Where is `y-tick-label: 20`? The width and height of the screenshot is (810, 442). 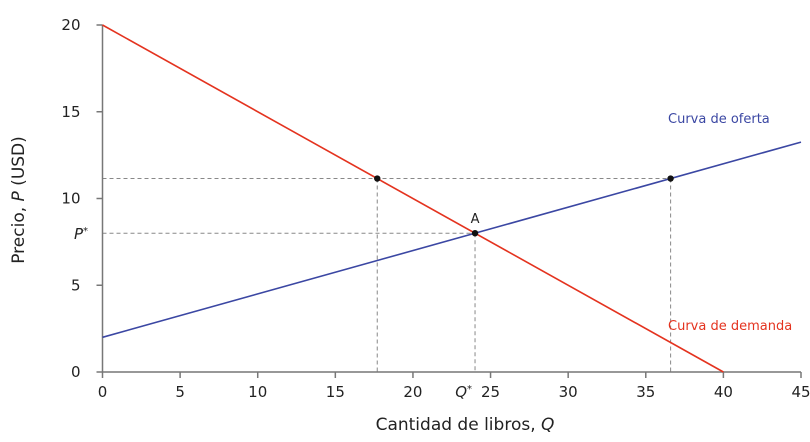 y-tick-label: 20 is located at coordinates (70, 25).